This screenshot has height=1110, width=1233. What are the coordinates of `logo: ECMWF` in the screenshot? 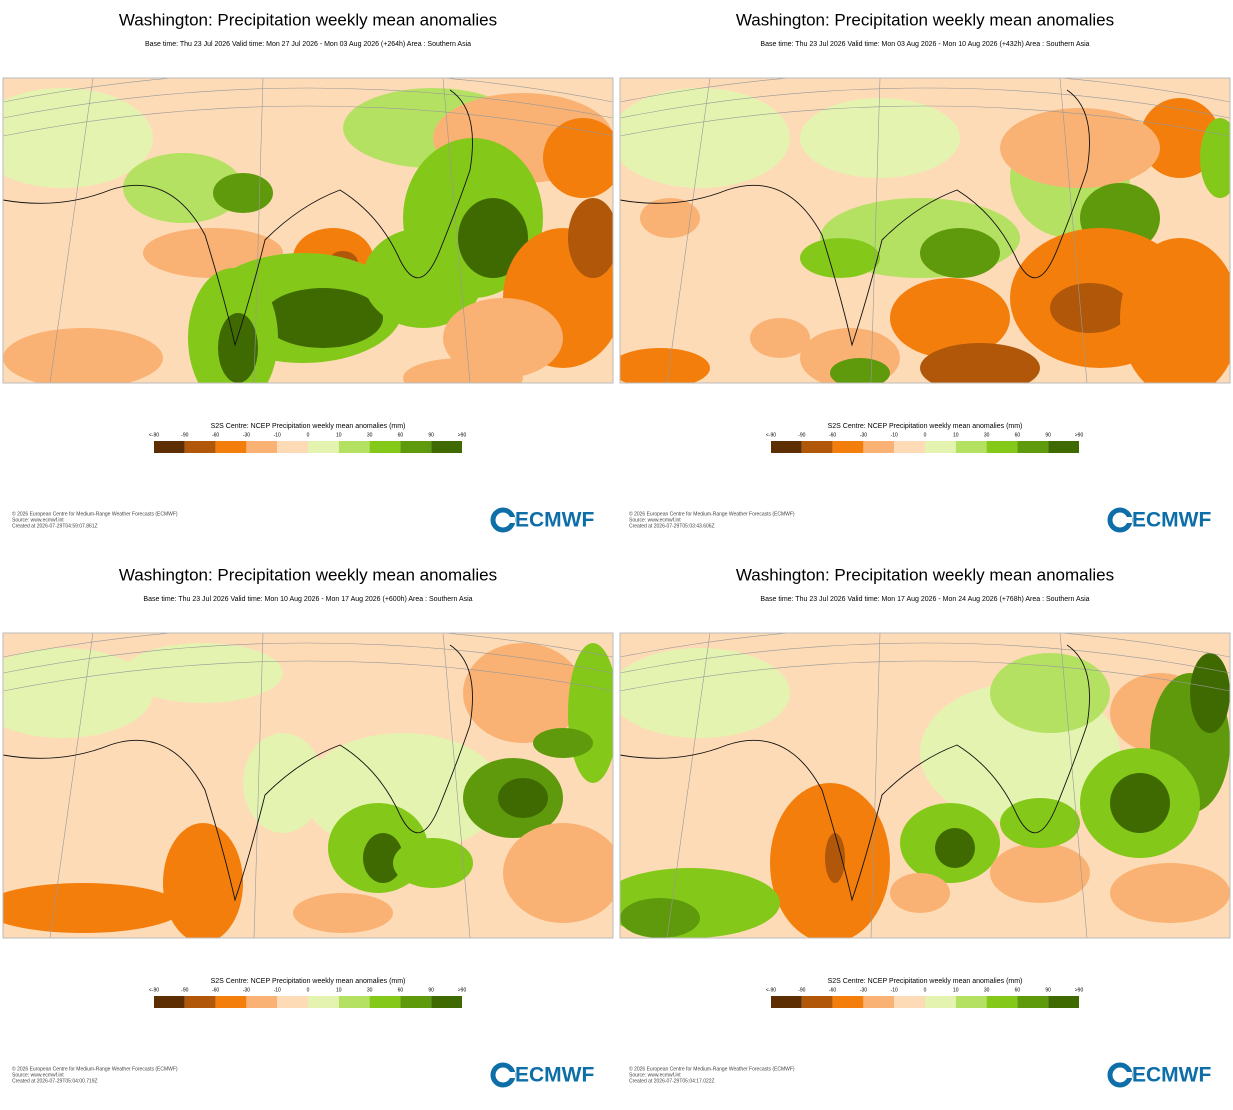 It's located at (542, 520).